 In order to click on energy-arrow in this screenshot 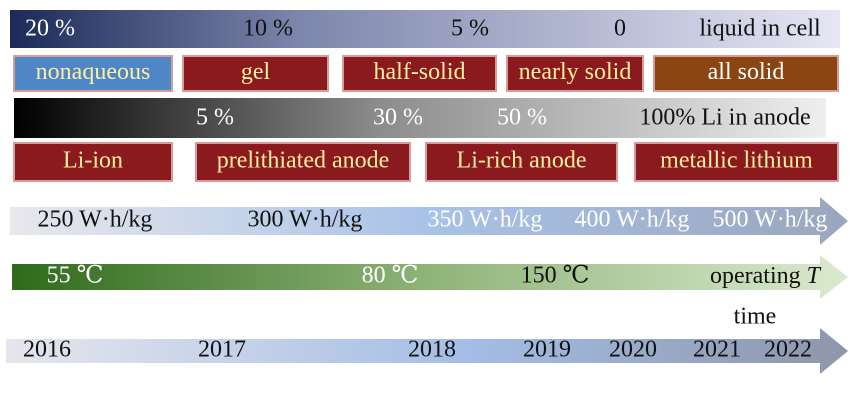, I will do `click(429, 221)`.